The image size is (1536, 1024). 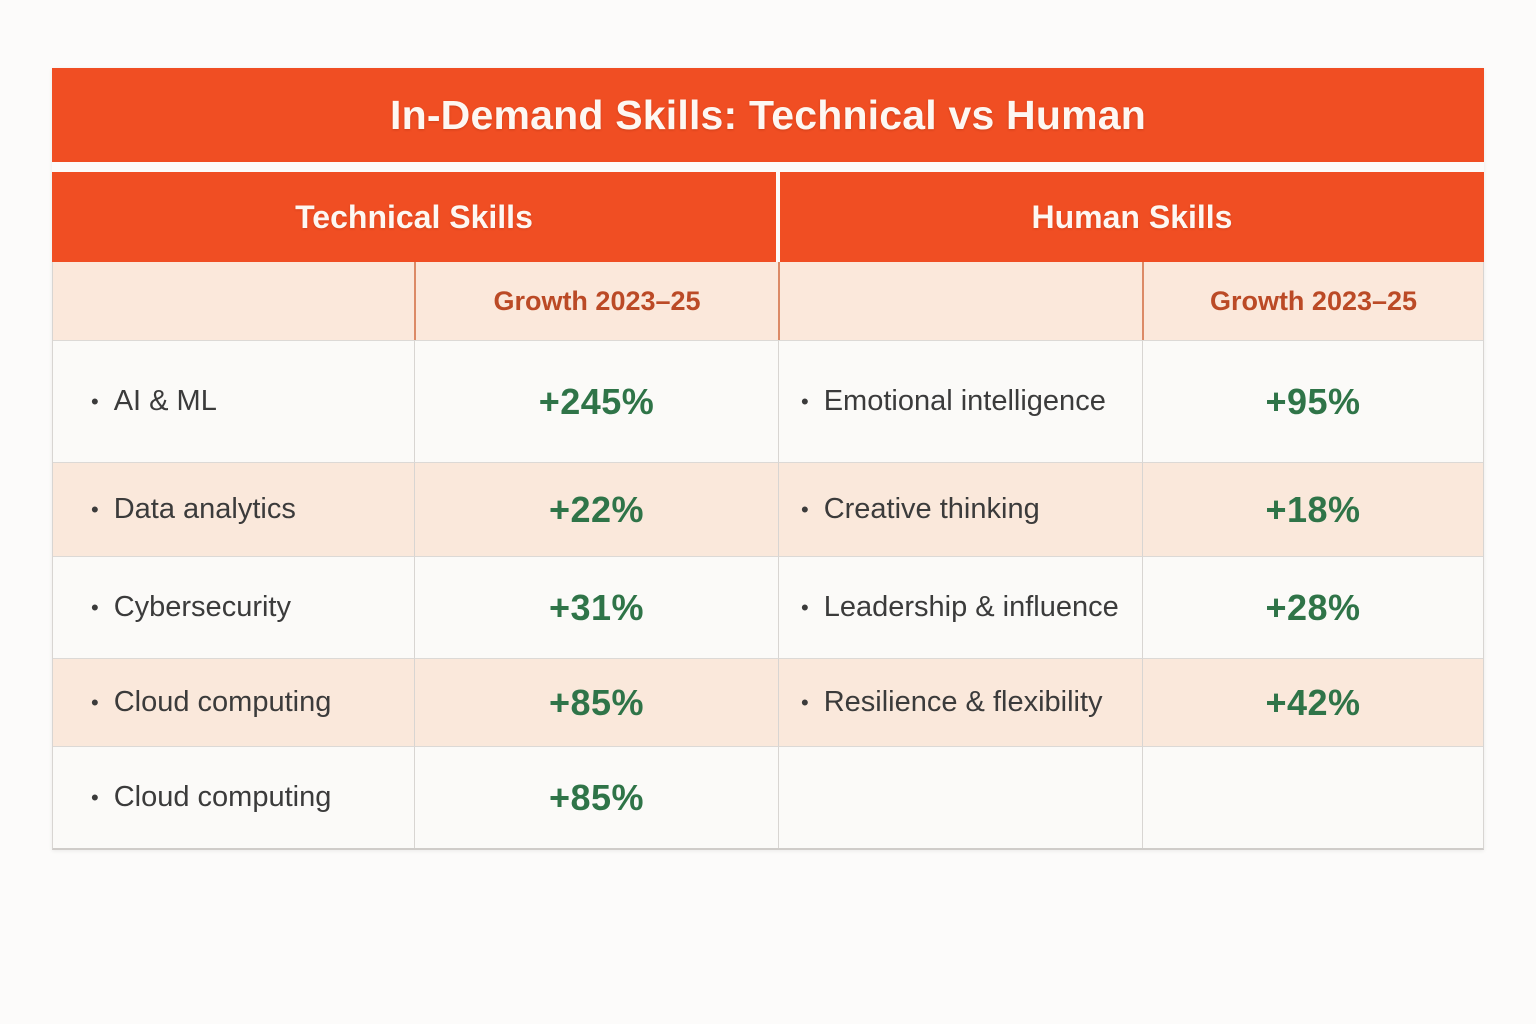 I want to click on growth-value-cell: +28%, so click(x=1312, y=607).